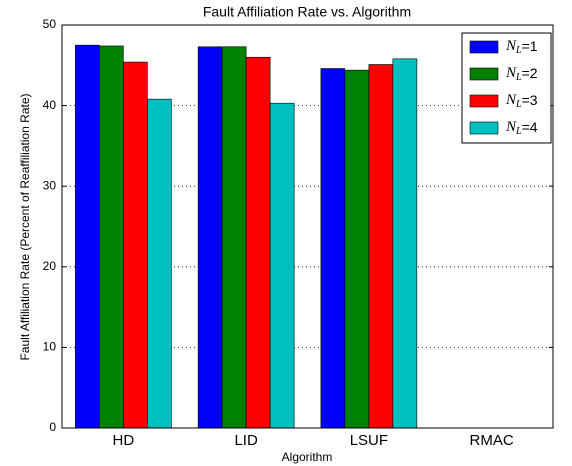 The height and width of the screenshot is (466, 572). Describe the element at coordinates (124, 440) in the screenshot. I see `x-tick-label: HD` at that location.